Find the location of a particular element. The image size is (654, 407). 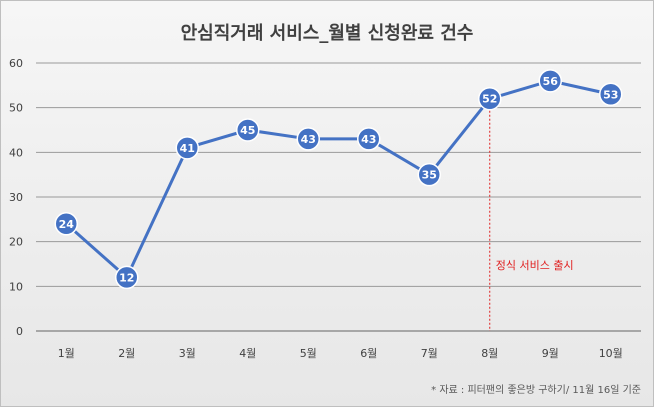

data-label: 56 is located at coordinates (551, 81).